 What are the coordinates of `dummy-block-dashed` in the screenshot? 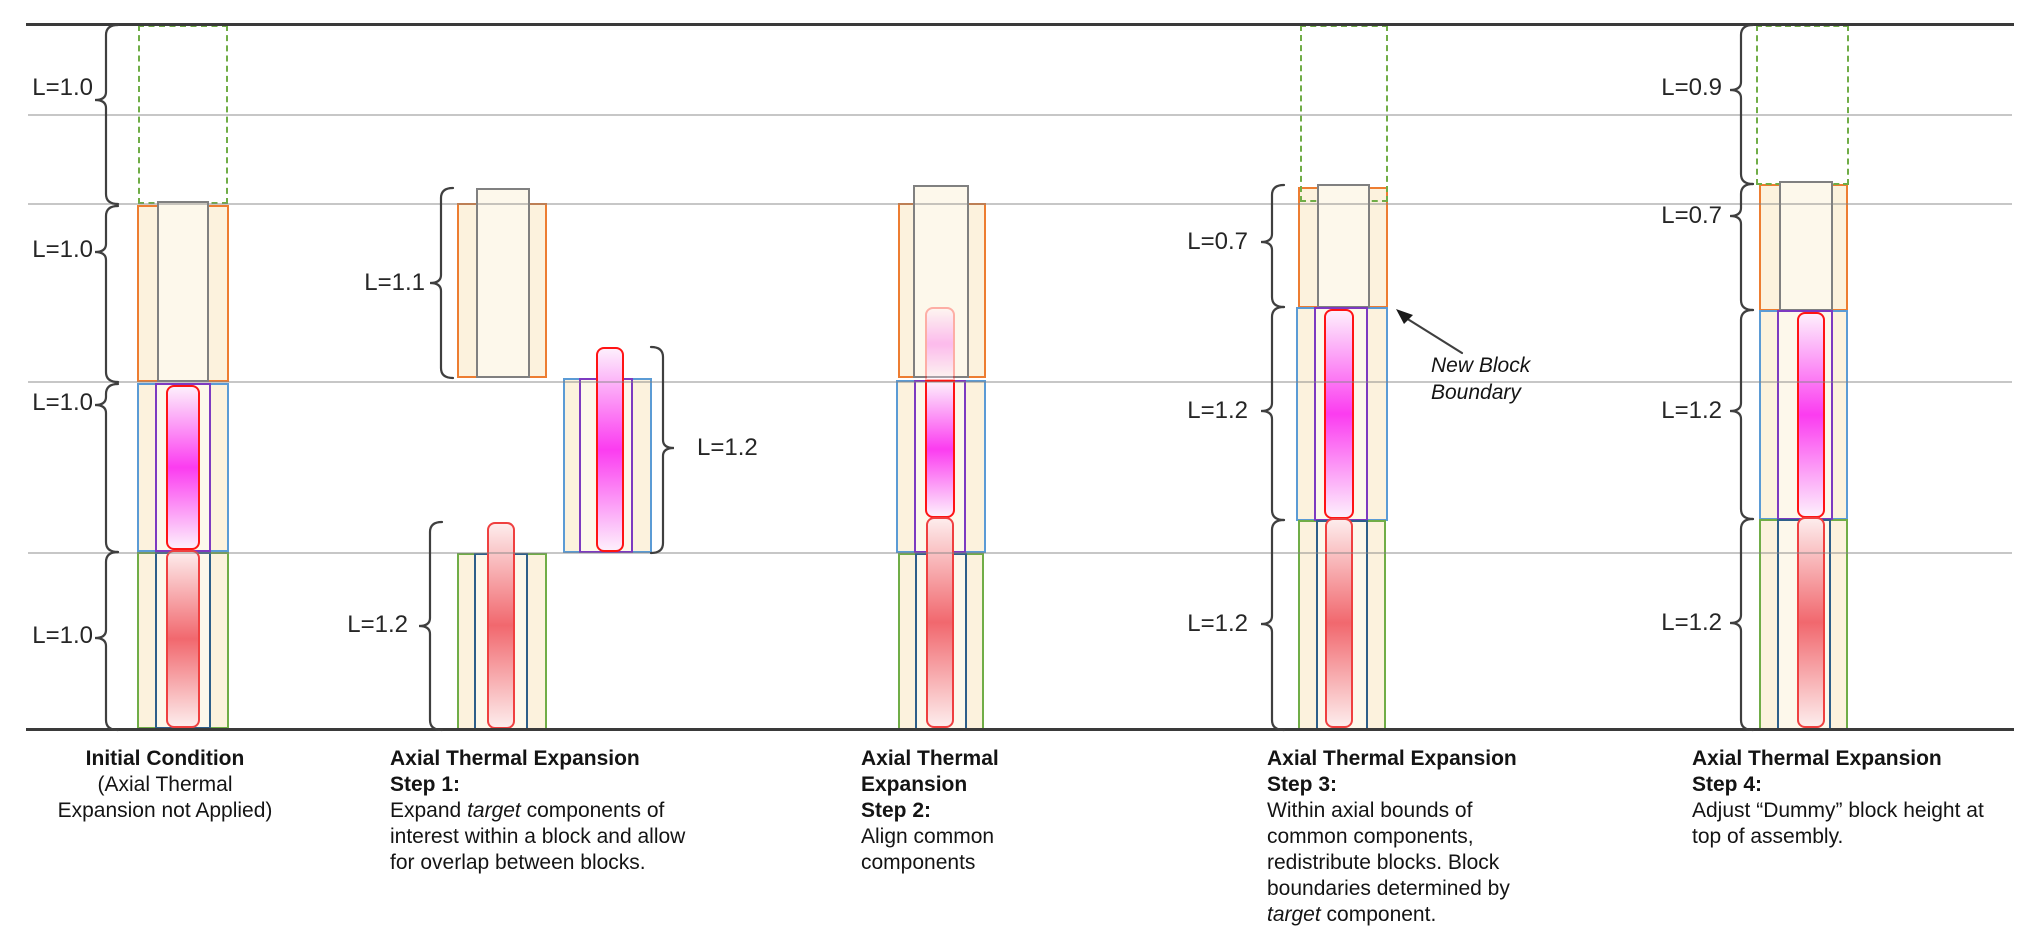 It's located at (1802, 105).